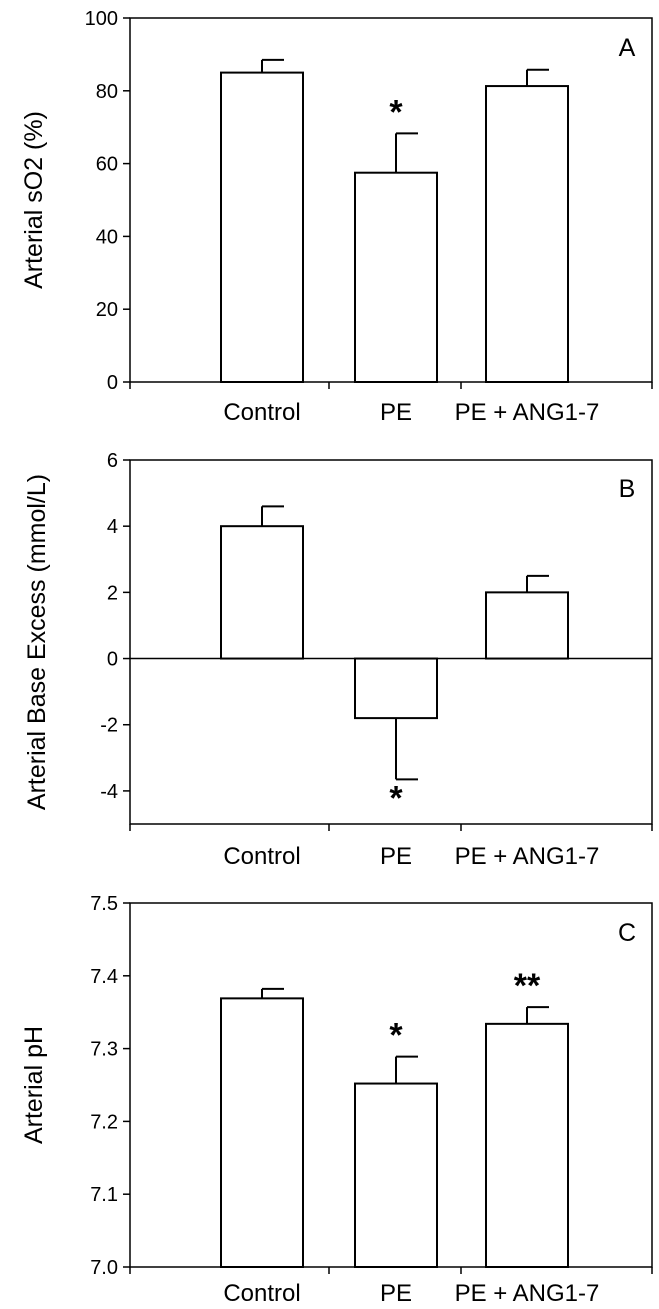 This screenshot has width=659, height=1309. I want to click on panel-c-bars: ***, so click(394, 1118).